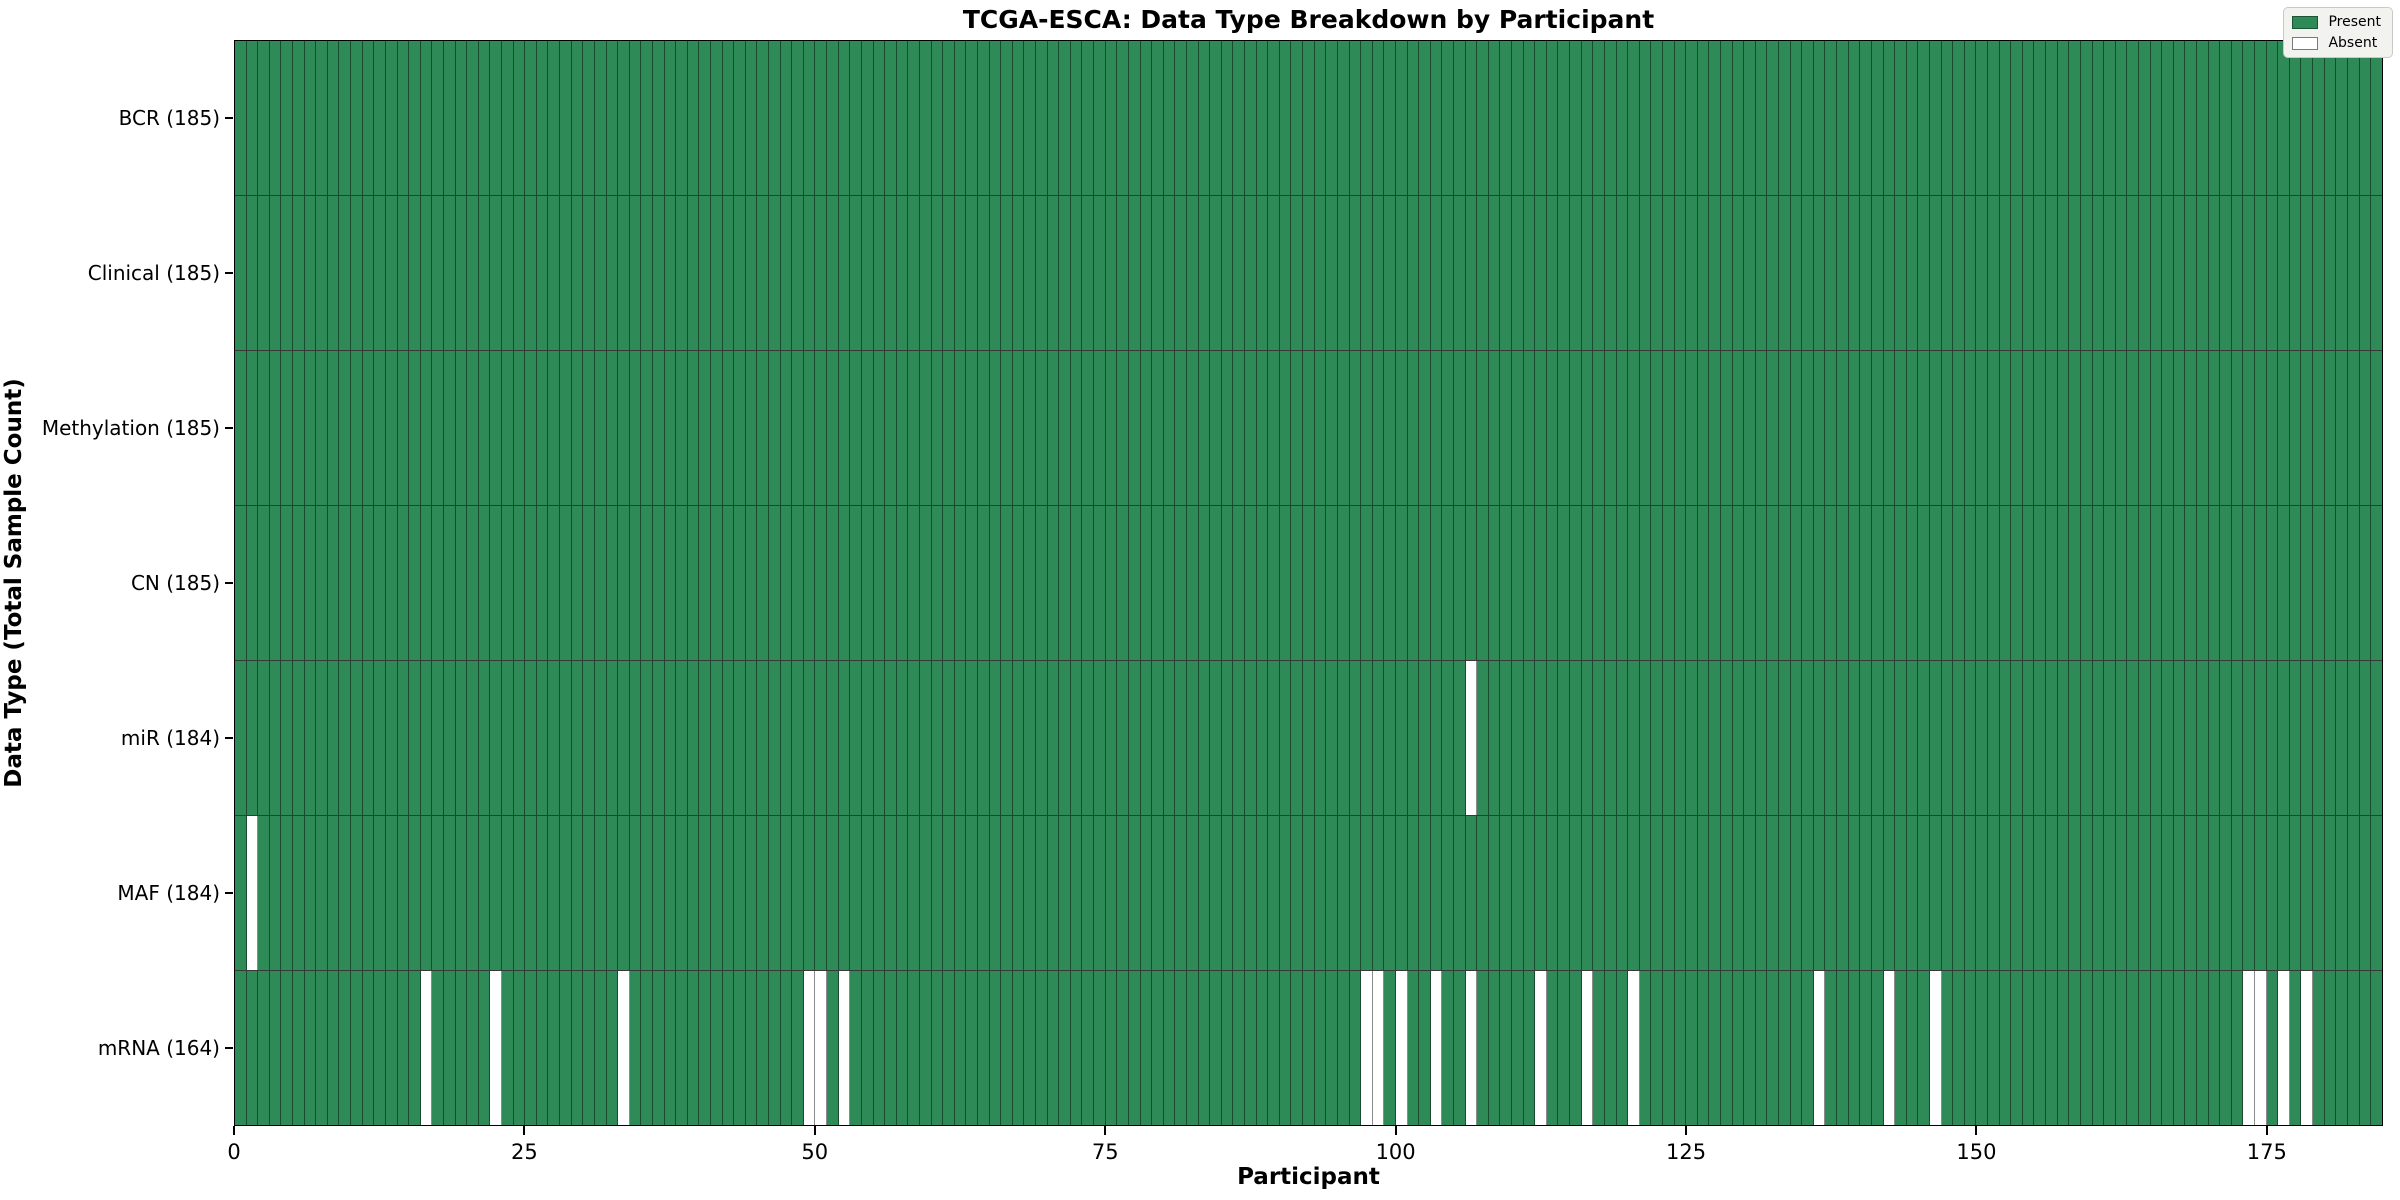 The width and height of the screenshot is (2400, 1200). Describe the element at coordinates (2338, 32) in the screenshot. I see `legend: Present Absent` at that location.